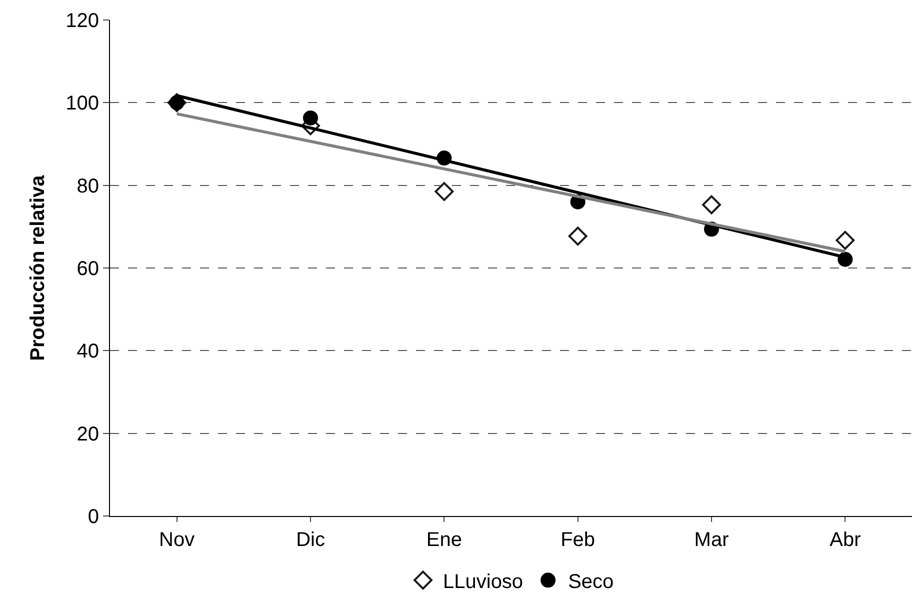  Describe the element at coordinates (82, 21) in the screenshot. I see `y-tick-label: 120` at that location.